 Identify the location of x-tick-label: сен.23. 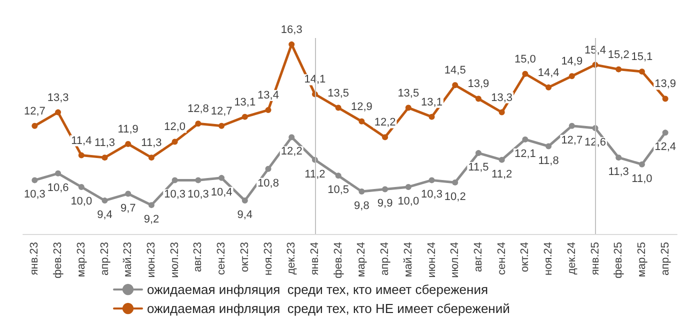
(222, 258).